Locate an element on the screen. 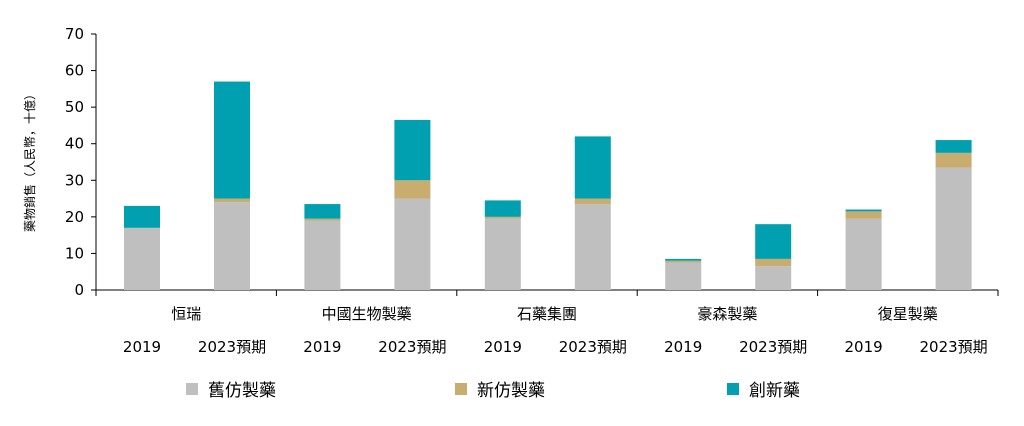 This screenshot has width=1024, height=426. y-tick-label: 20 is located at coordinates (74, 217).